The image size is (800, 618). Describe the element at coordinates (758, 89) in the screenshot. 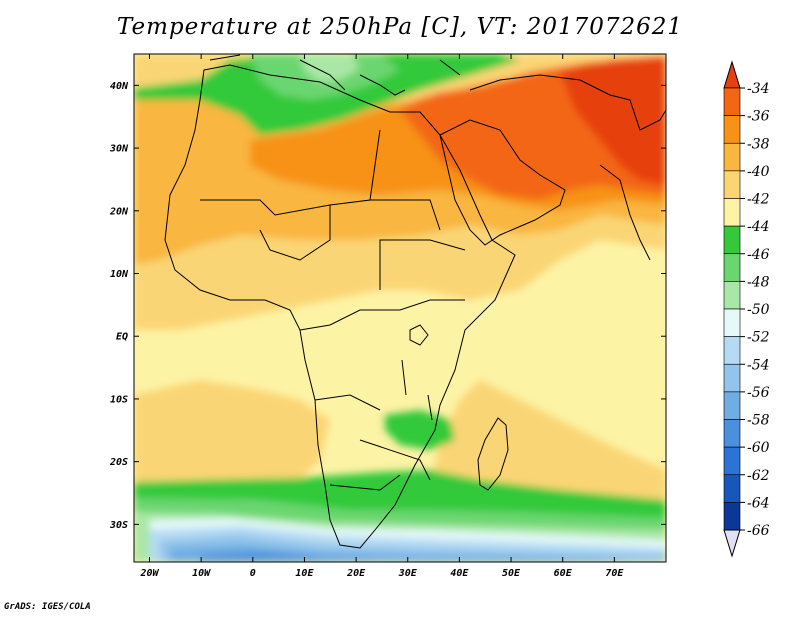

I see `colorbar-label: -34` at that location.